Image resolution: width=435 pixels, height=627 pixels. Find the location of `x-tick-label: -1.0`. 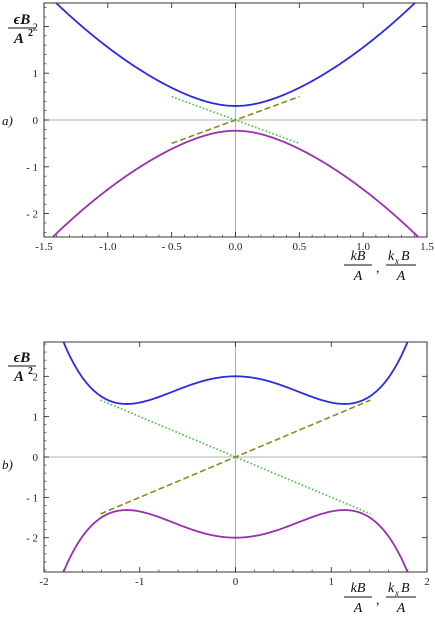

x-tick-label: -1.0 is located at coordinates (108, 247).